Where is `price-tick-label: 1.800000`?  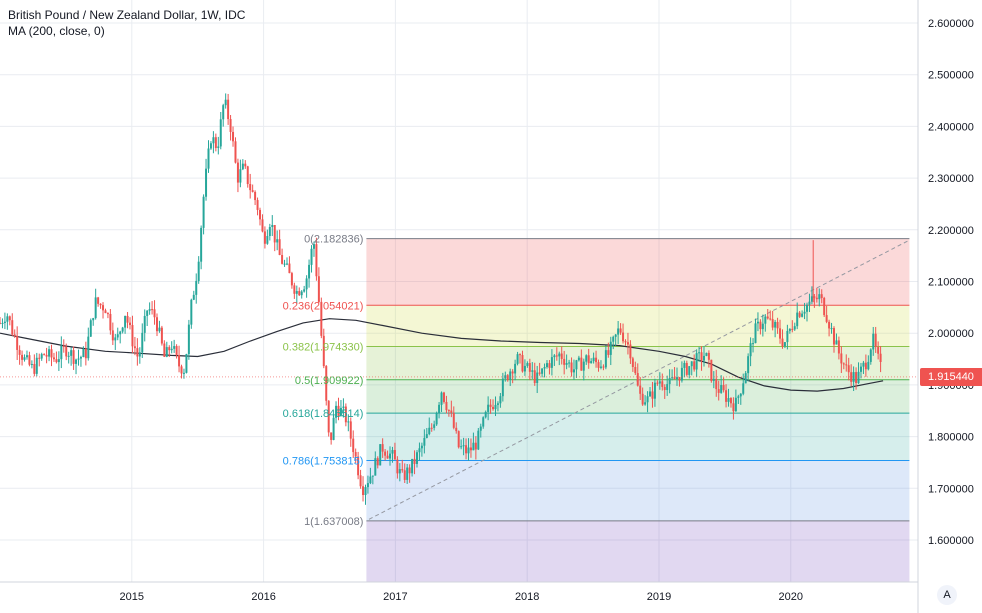
price-tick-label: 1.800000 is located at coordinates (951, 438).